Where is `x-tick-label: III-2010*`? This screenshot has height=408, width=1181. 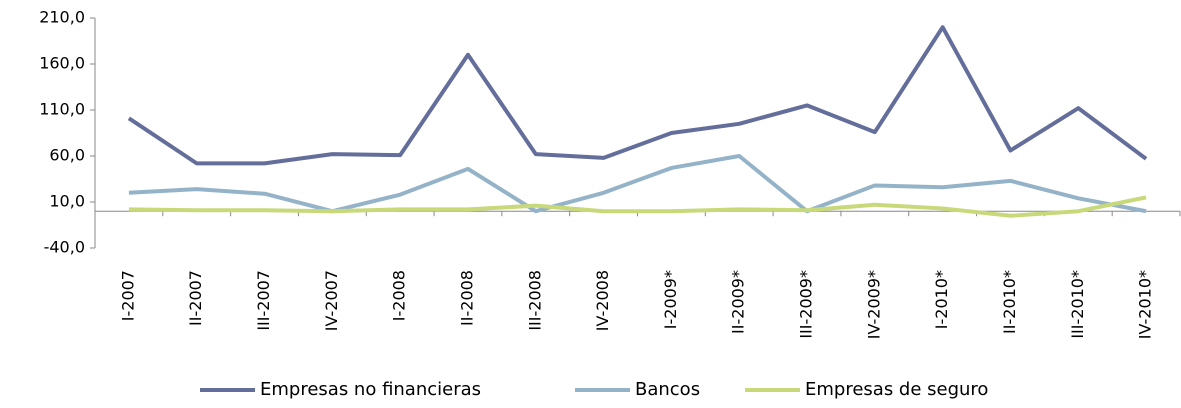
x-tick-label: III-2010* is located at coordinates (1077, 304).